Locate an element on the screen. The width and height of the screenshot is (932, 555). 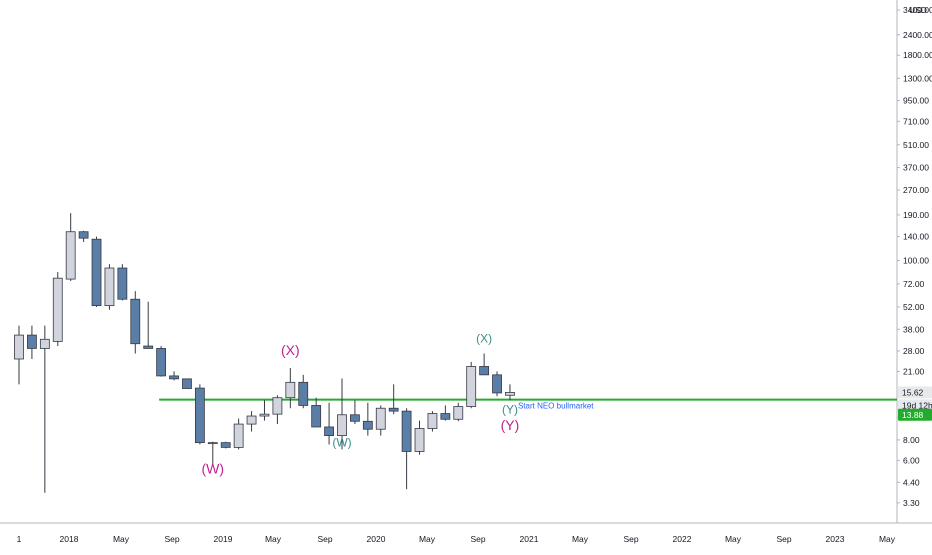
price-tick-label: 21.00 is located at coordinates (914, 371).